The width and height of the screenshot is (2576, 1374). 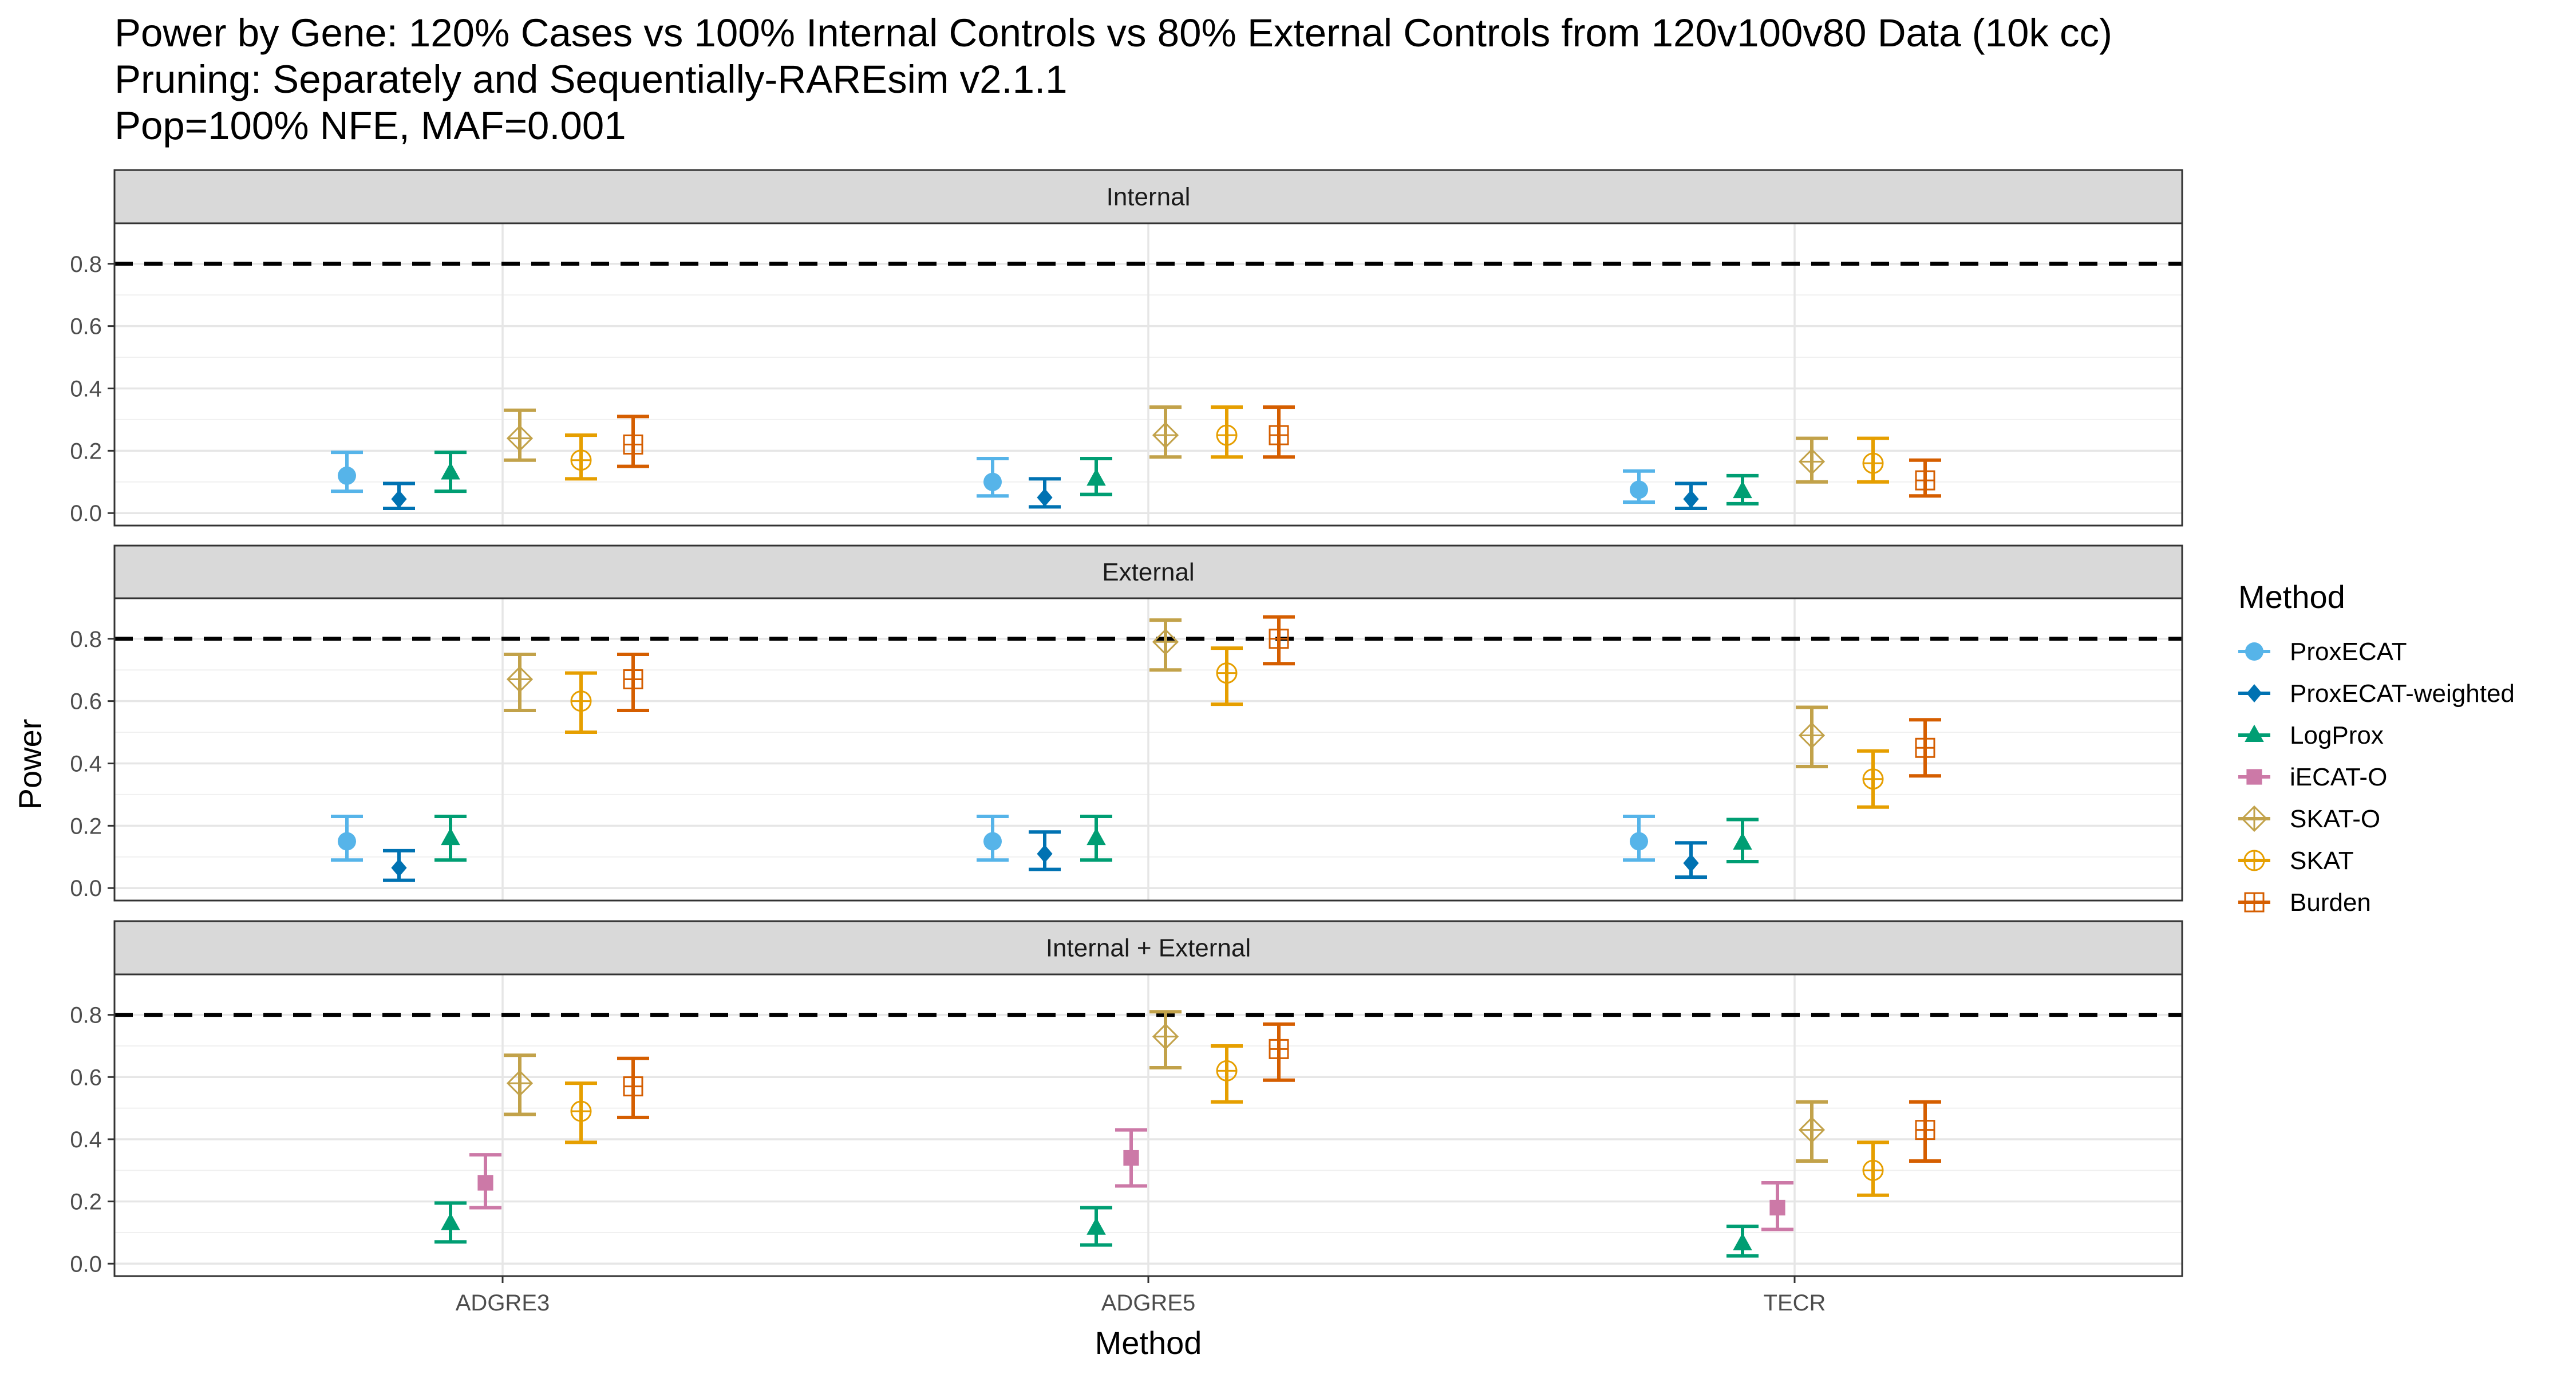 I want to click on strip-internal, so click(x=1148, y=196).